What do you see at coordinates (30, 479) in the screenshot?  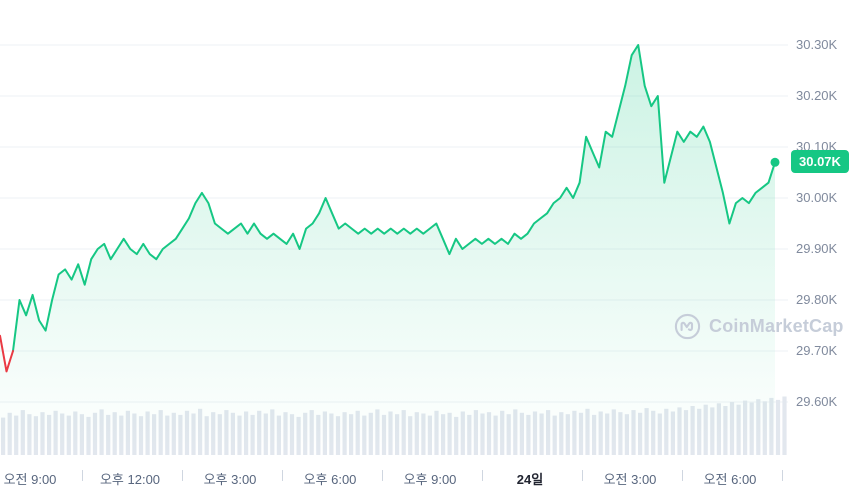 I see `x-axis-label: 오전 9:00` at bounding box center [30, 479].